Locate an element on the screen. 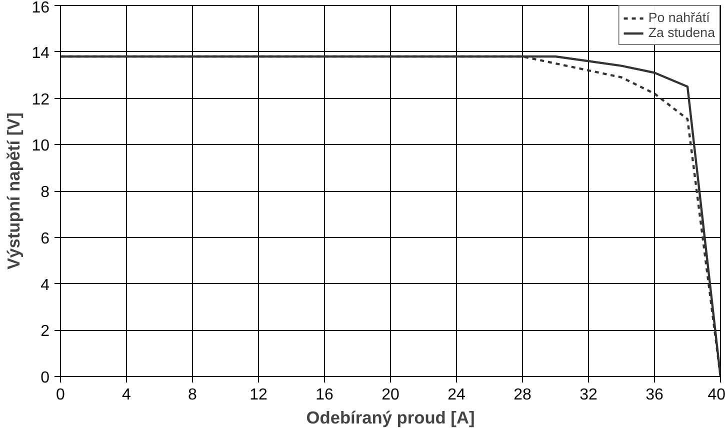 The width and height of the screenshot is (725, 430). y-axis-title: Výstupní napětí [V] is located at coordinates (14, 191).